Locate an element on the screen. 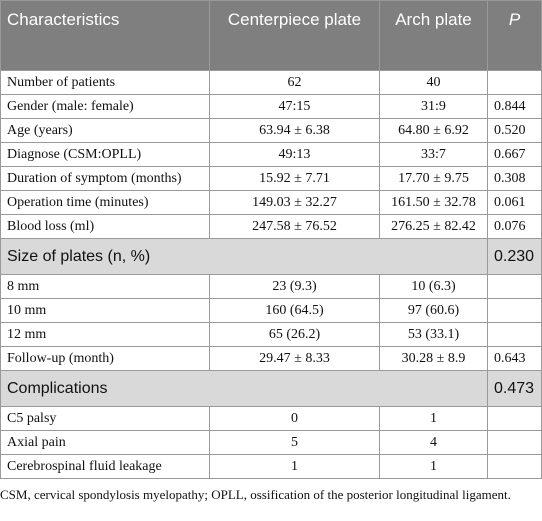  cell: 0.643 is located at coordinates (514, 358).